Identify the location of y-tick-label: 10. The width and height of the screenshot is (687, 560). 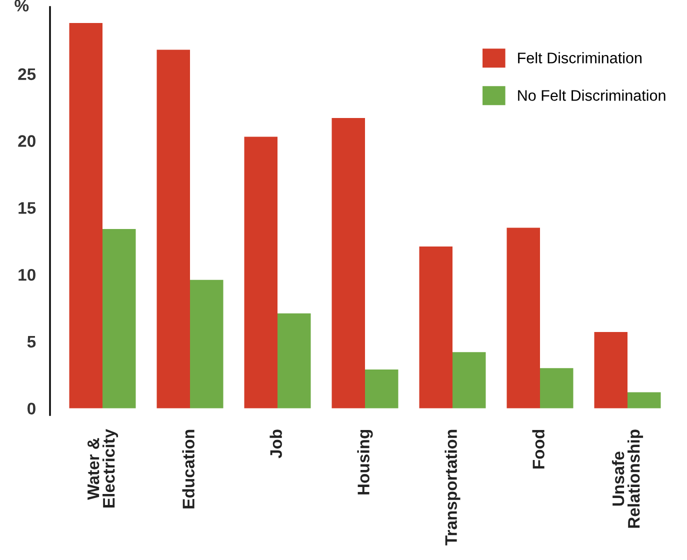
(27, 274).